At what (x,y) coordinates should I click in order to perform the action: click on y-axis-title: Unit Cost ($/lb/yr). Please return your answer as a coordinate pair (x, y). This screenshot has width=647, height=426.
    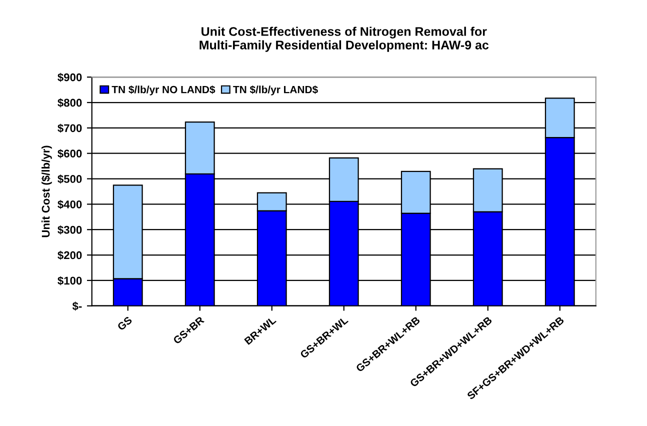
    Looking at the image, I should click on (46, 192).